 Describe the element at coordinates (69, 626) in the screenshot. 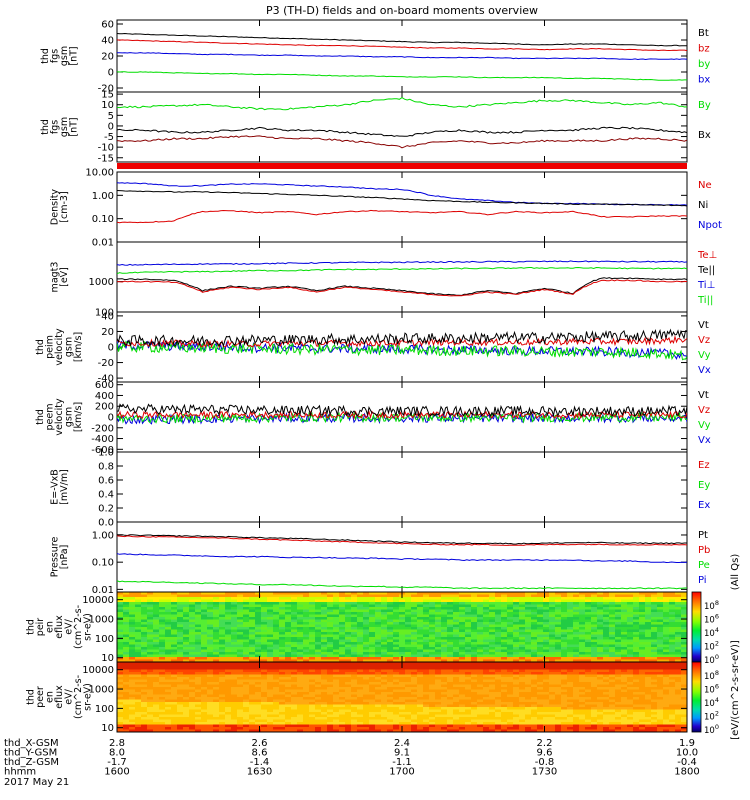

I see `y-axis-label: eV/` at that location.